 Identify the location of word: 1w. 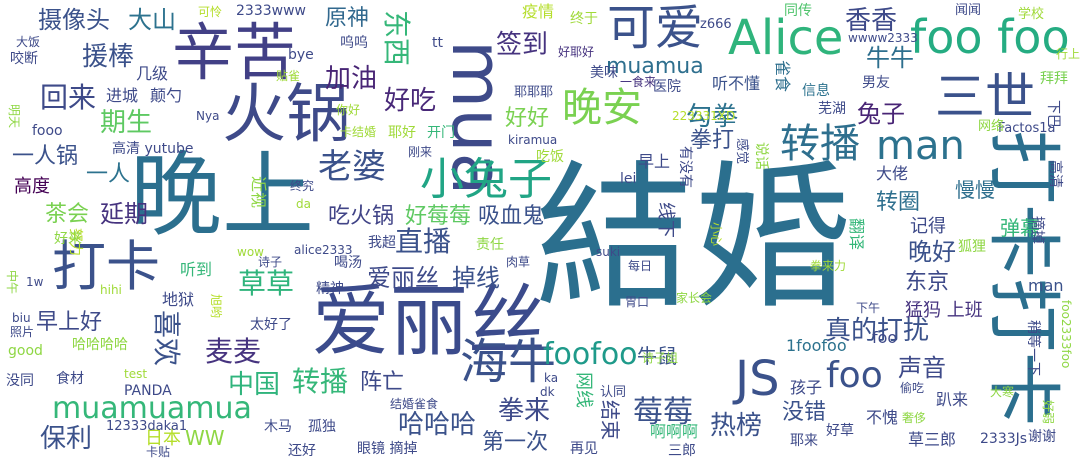
(35, 282).